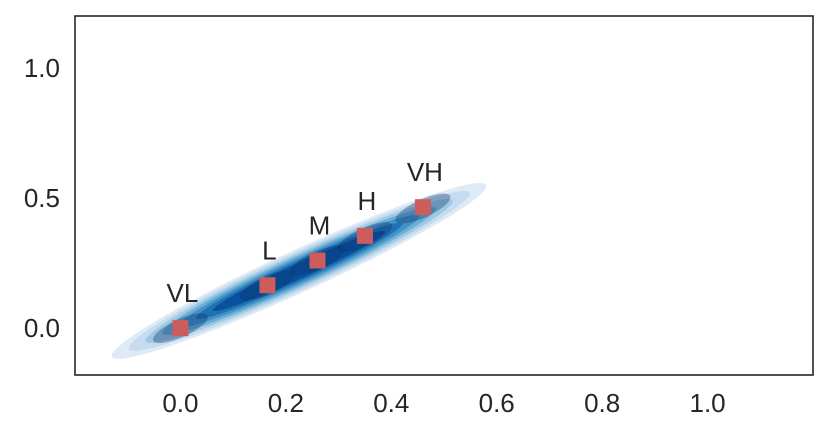  What do you see at coordinates (391, 403) in the screenshot?
I see `x-tick-label: 0.4` at bounding box center [391, 403].